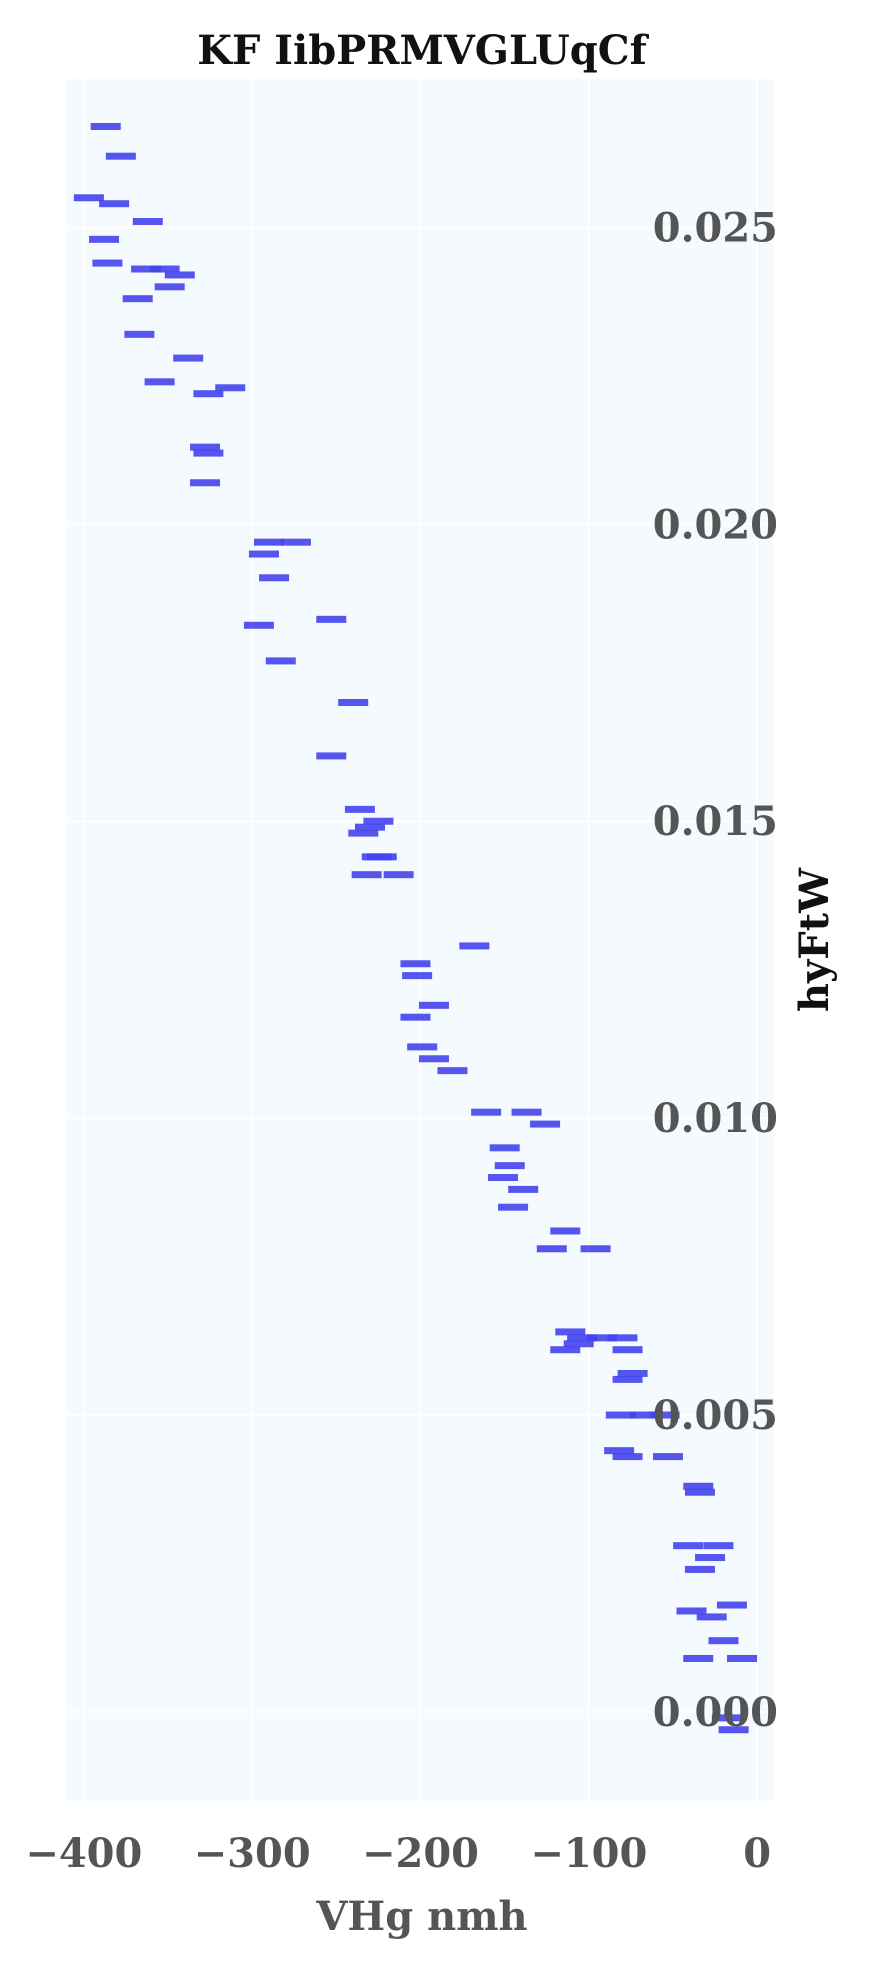 This screenshot has width=876, height=1971. Describe the element at coordinates (420, 1853) in the screenshot. I see `x-tick-label: −200` at that location.